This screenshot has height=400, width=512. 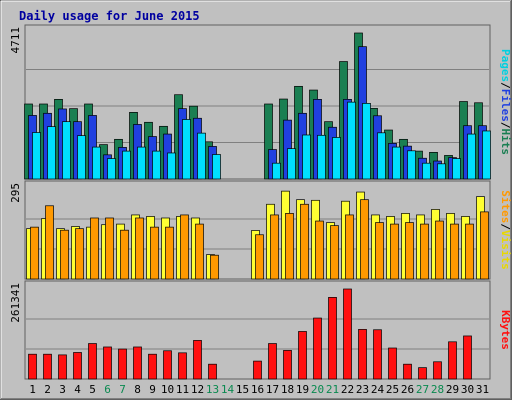 What do you see at coordinates (452, 389) in the screenshot?
I see `day-label-29: 29` at bounding box center [452, 389].